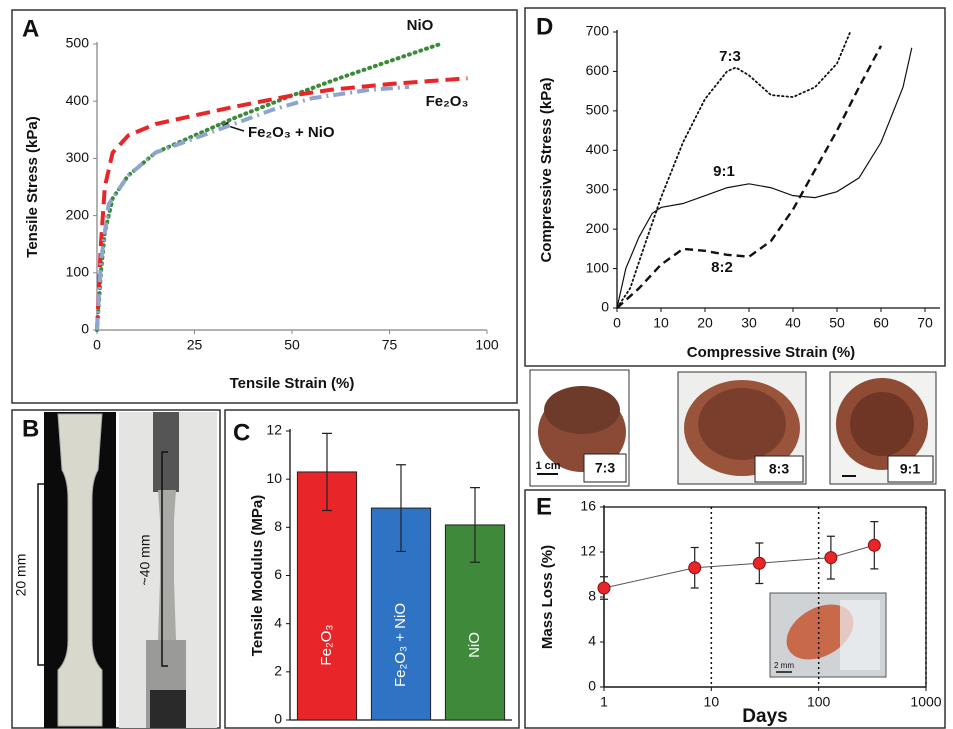 The image size is (953, 729). Describe the element at coordinates (784, 665) in the screenshot. I see `scale-label: 2 mm` at that location.